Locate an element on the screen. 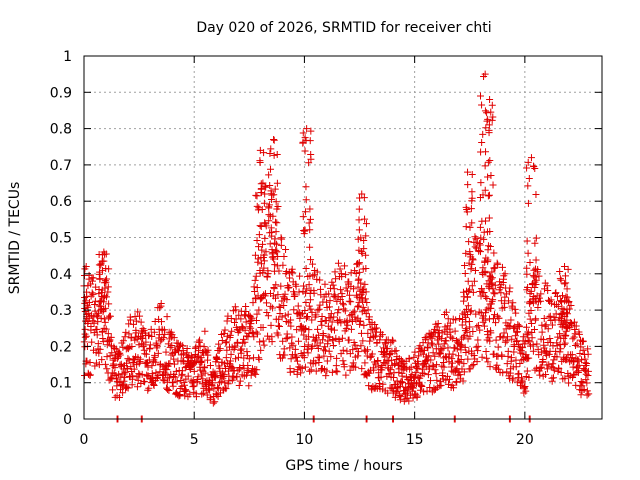 Image resolution: width=640 pixels, height=480 pixels. x-tick-label: 5 is located at coordinates (194, 440).